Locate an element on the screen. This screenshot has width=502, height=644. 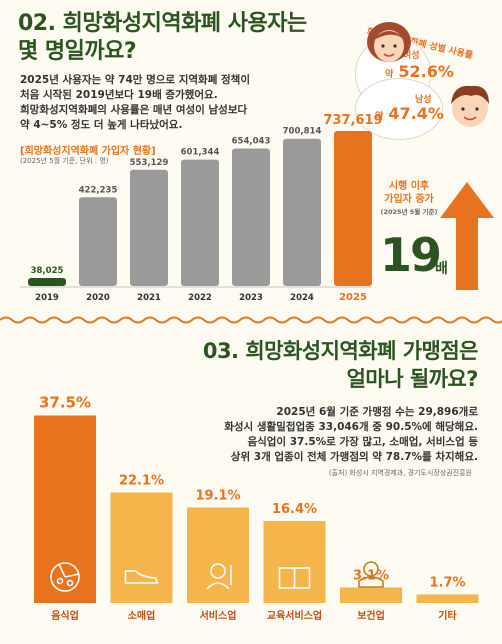
section-divider is located at coordinates (251, 320).